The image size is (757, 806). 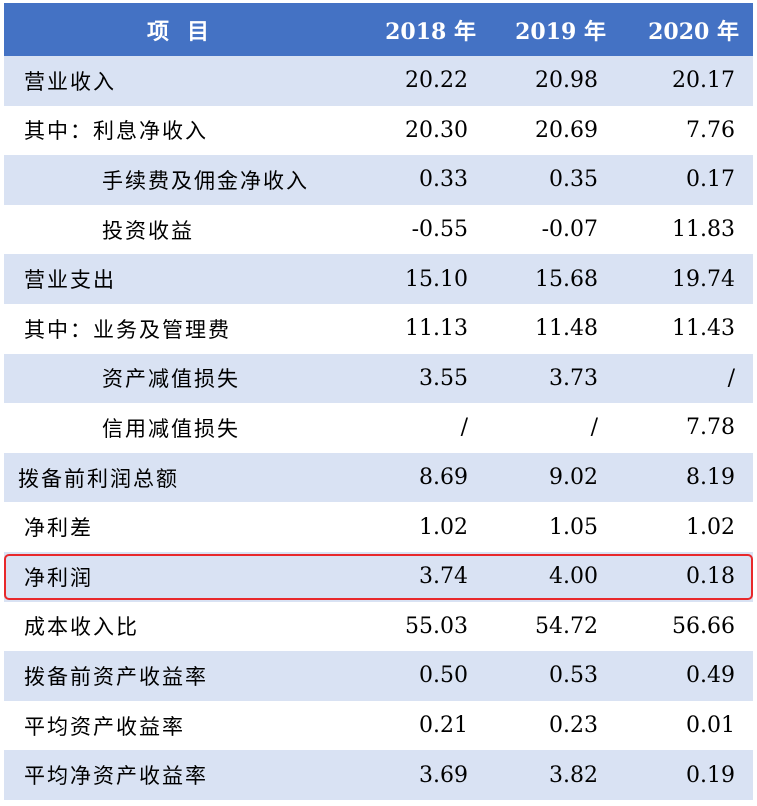 I want to click on row-label: 拨备前利润总额, so click(x=98, y=478).